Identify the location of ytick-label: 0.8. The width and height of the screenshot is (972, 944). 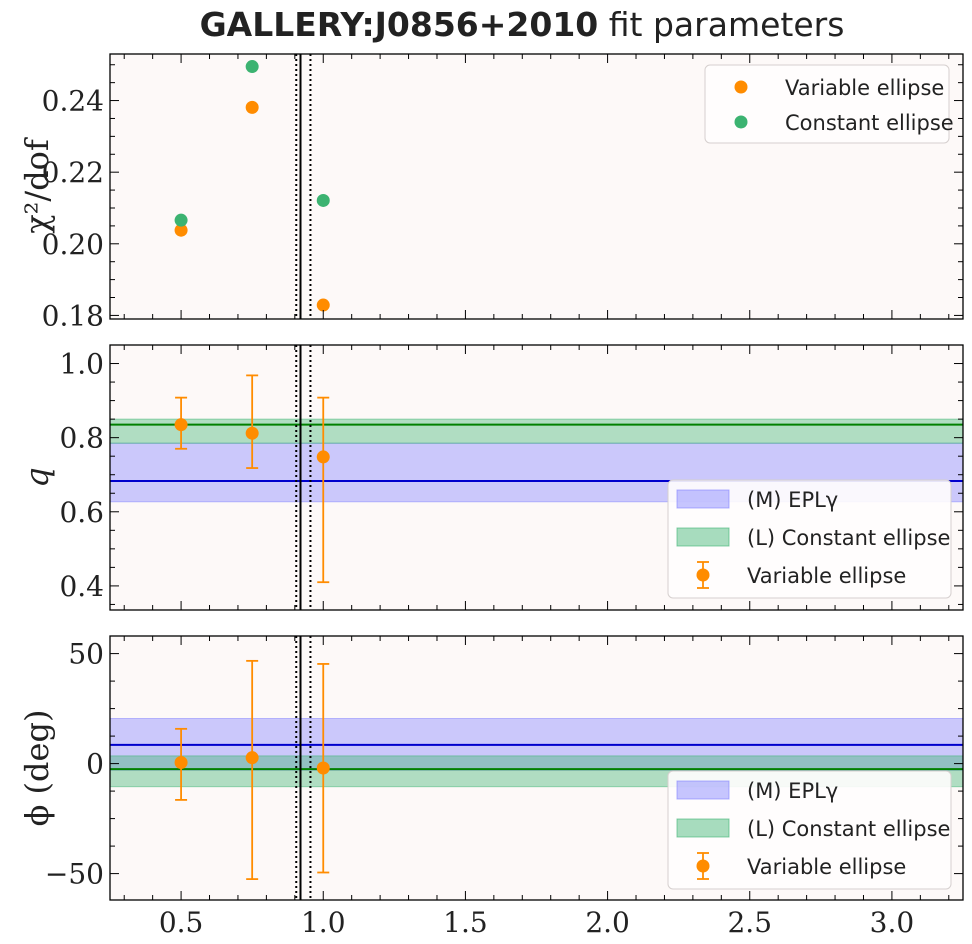
(81, 438).